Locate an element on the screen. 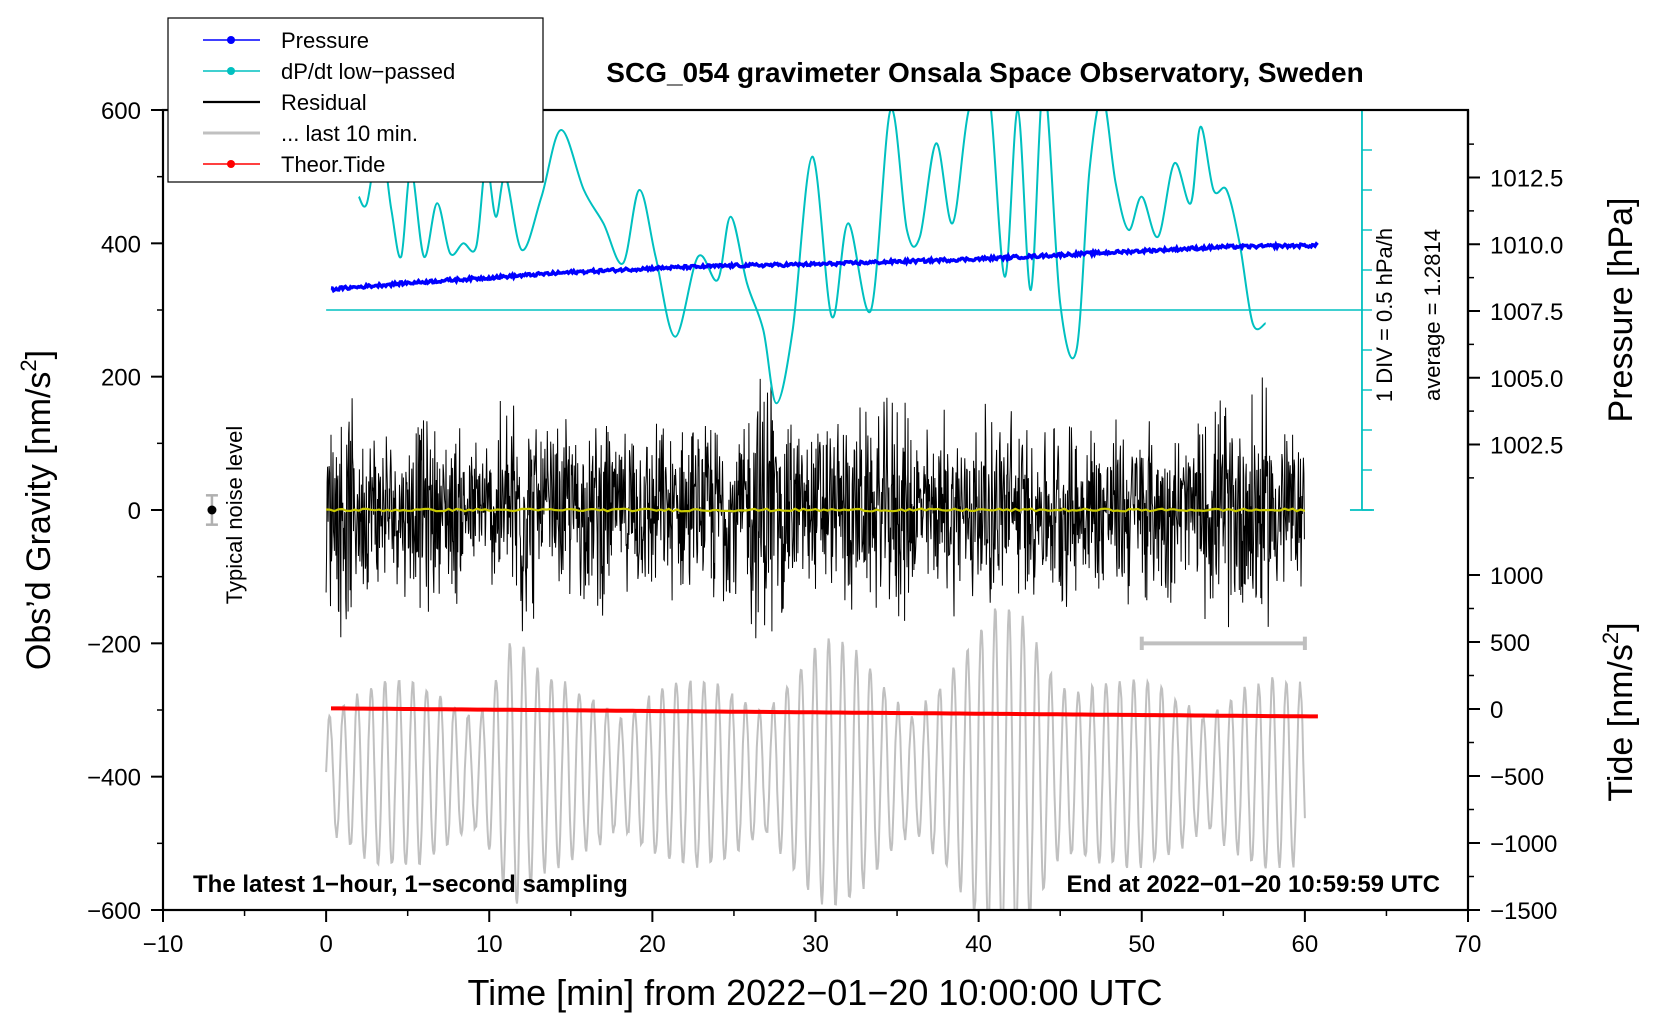 The height and width of the screenshot is (1020, 1660). series-theor-tide is located at coordinates (824, 712).